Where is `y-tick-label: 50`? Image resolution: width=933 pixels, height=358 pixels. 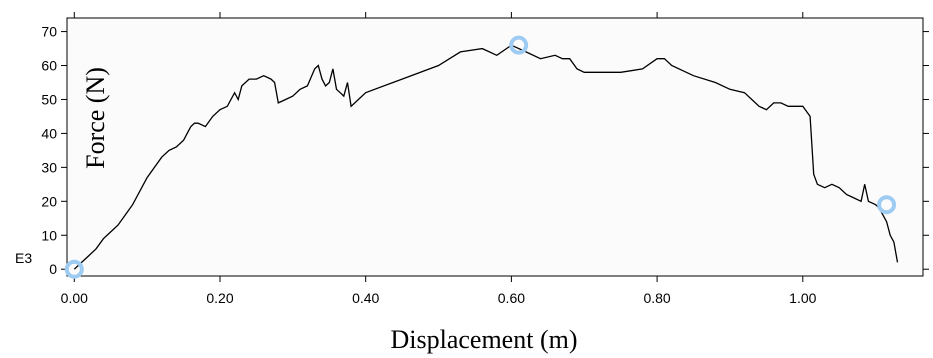
y-tick-label: 50 is located at coordinates (49, 99).